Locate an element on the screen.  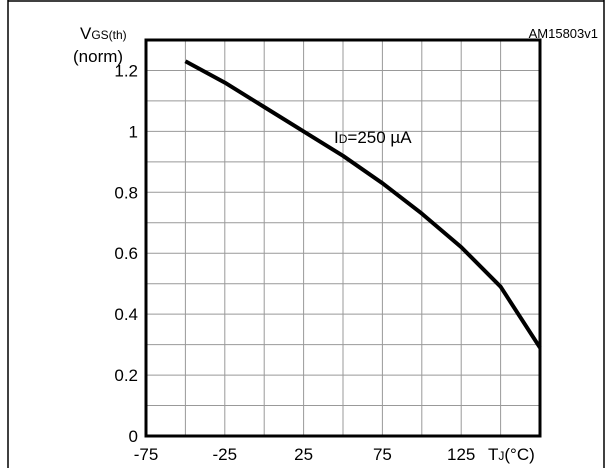
x-axis-label: TJ(°C) is located at coordinates (511, 454).